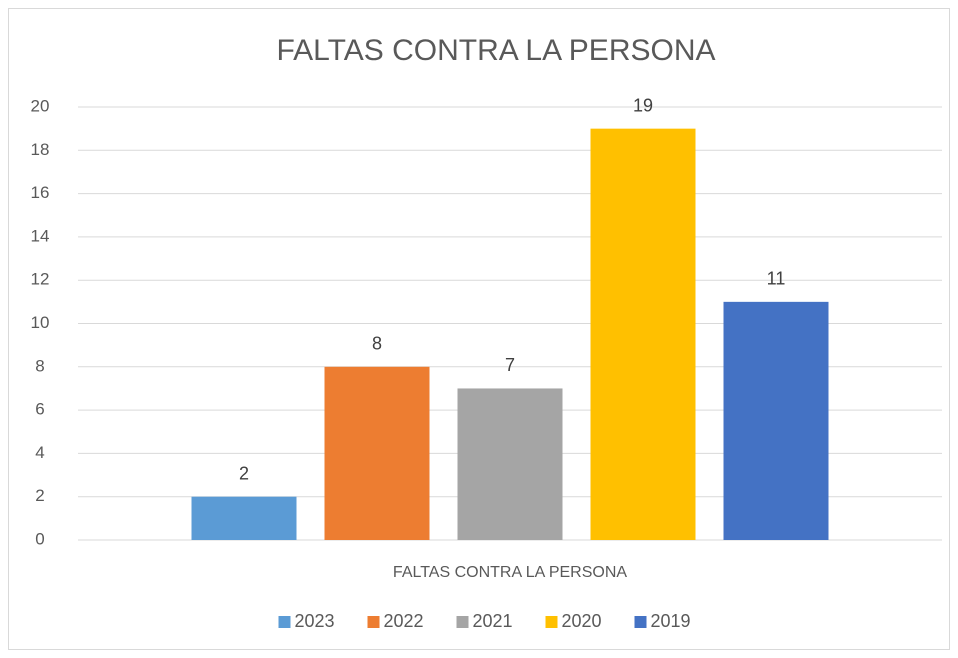 Image resolution: width=958 pixels, height=658 pixels. Describe the element at coordinates (493, 621) in the screenshot. I see `legend-label: 2021` at that location.